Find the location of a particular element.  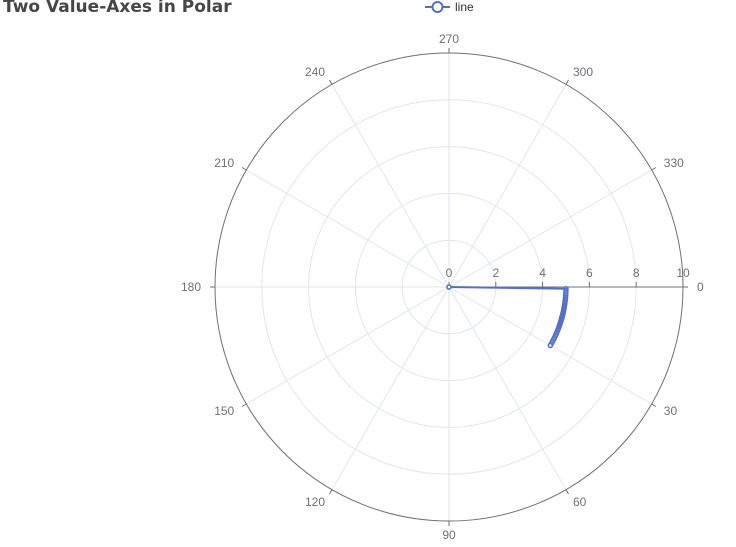

angle-tick-label: 120 is located at coordinates (315, 502).